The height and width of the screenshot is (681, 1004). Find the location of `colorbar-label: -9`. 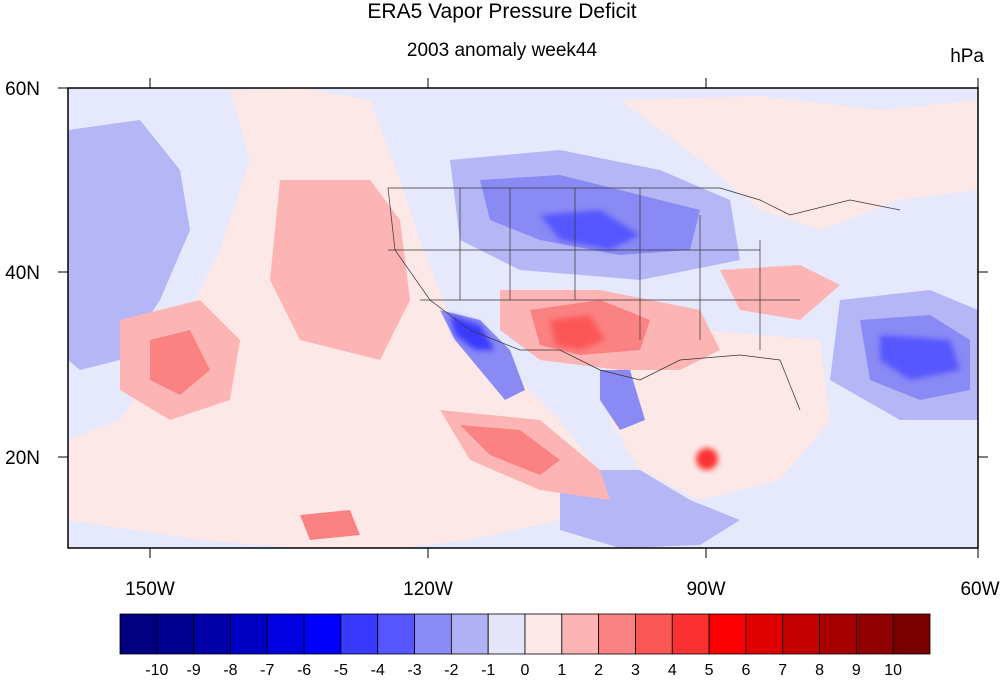

colorbar-label: -9 is located at coordinates (194, 670).